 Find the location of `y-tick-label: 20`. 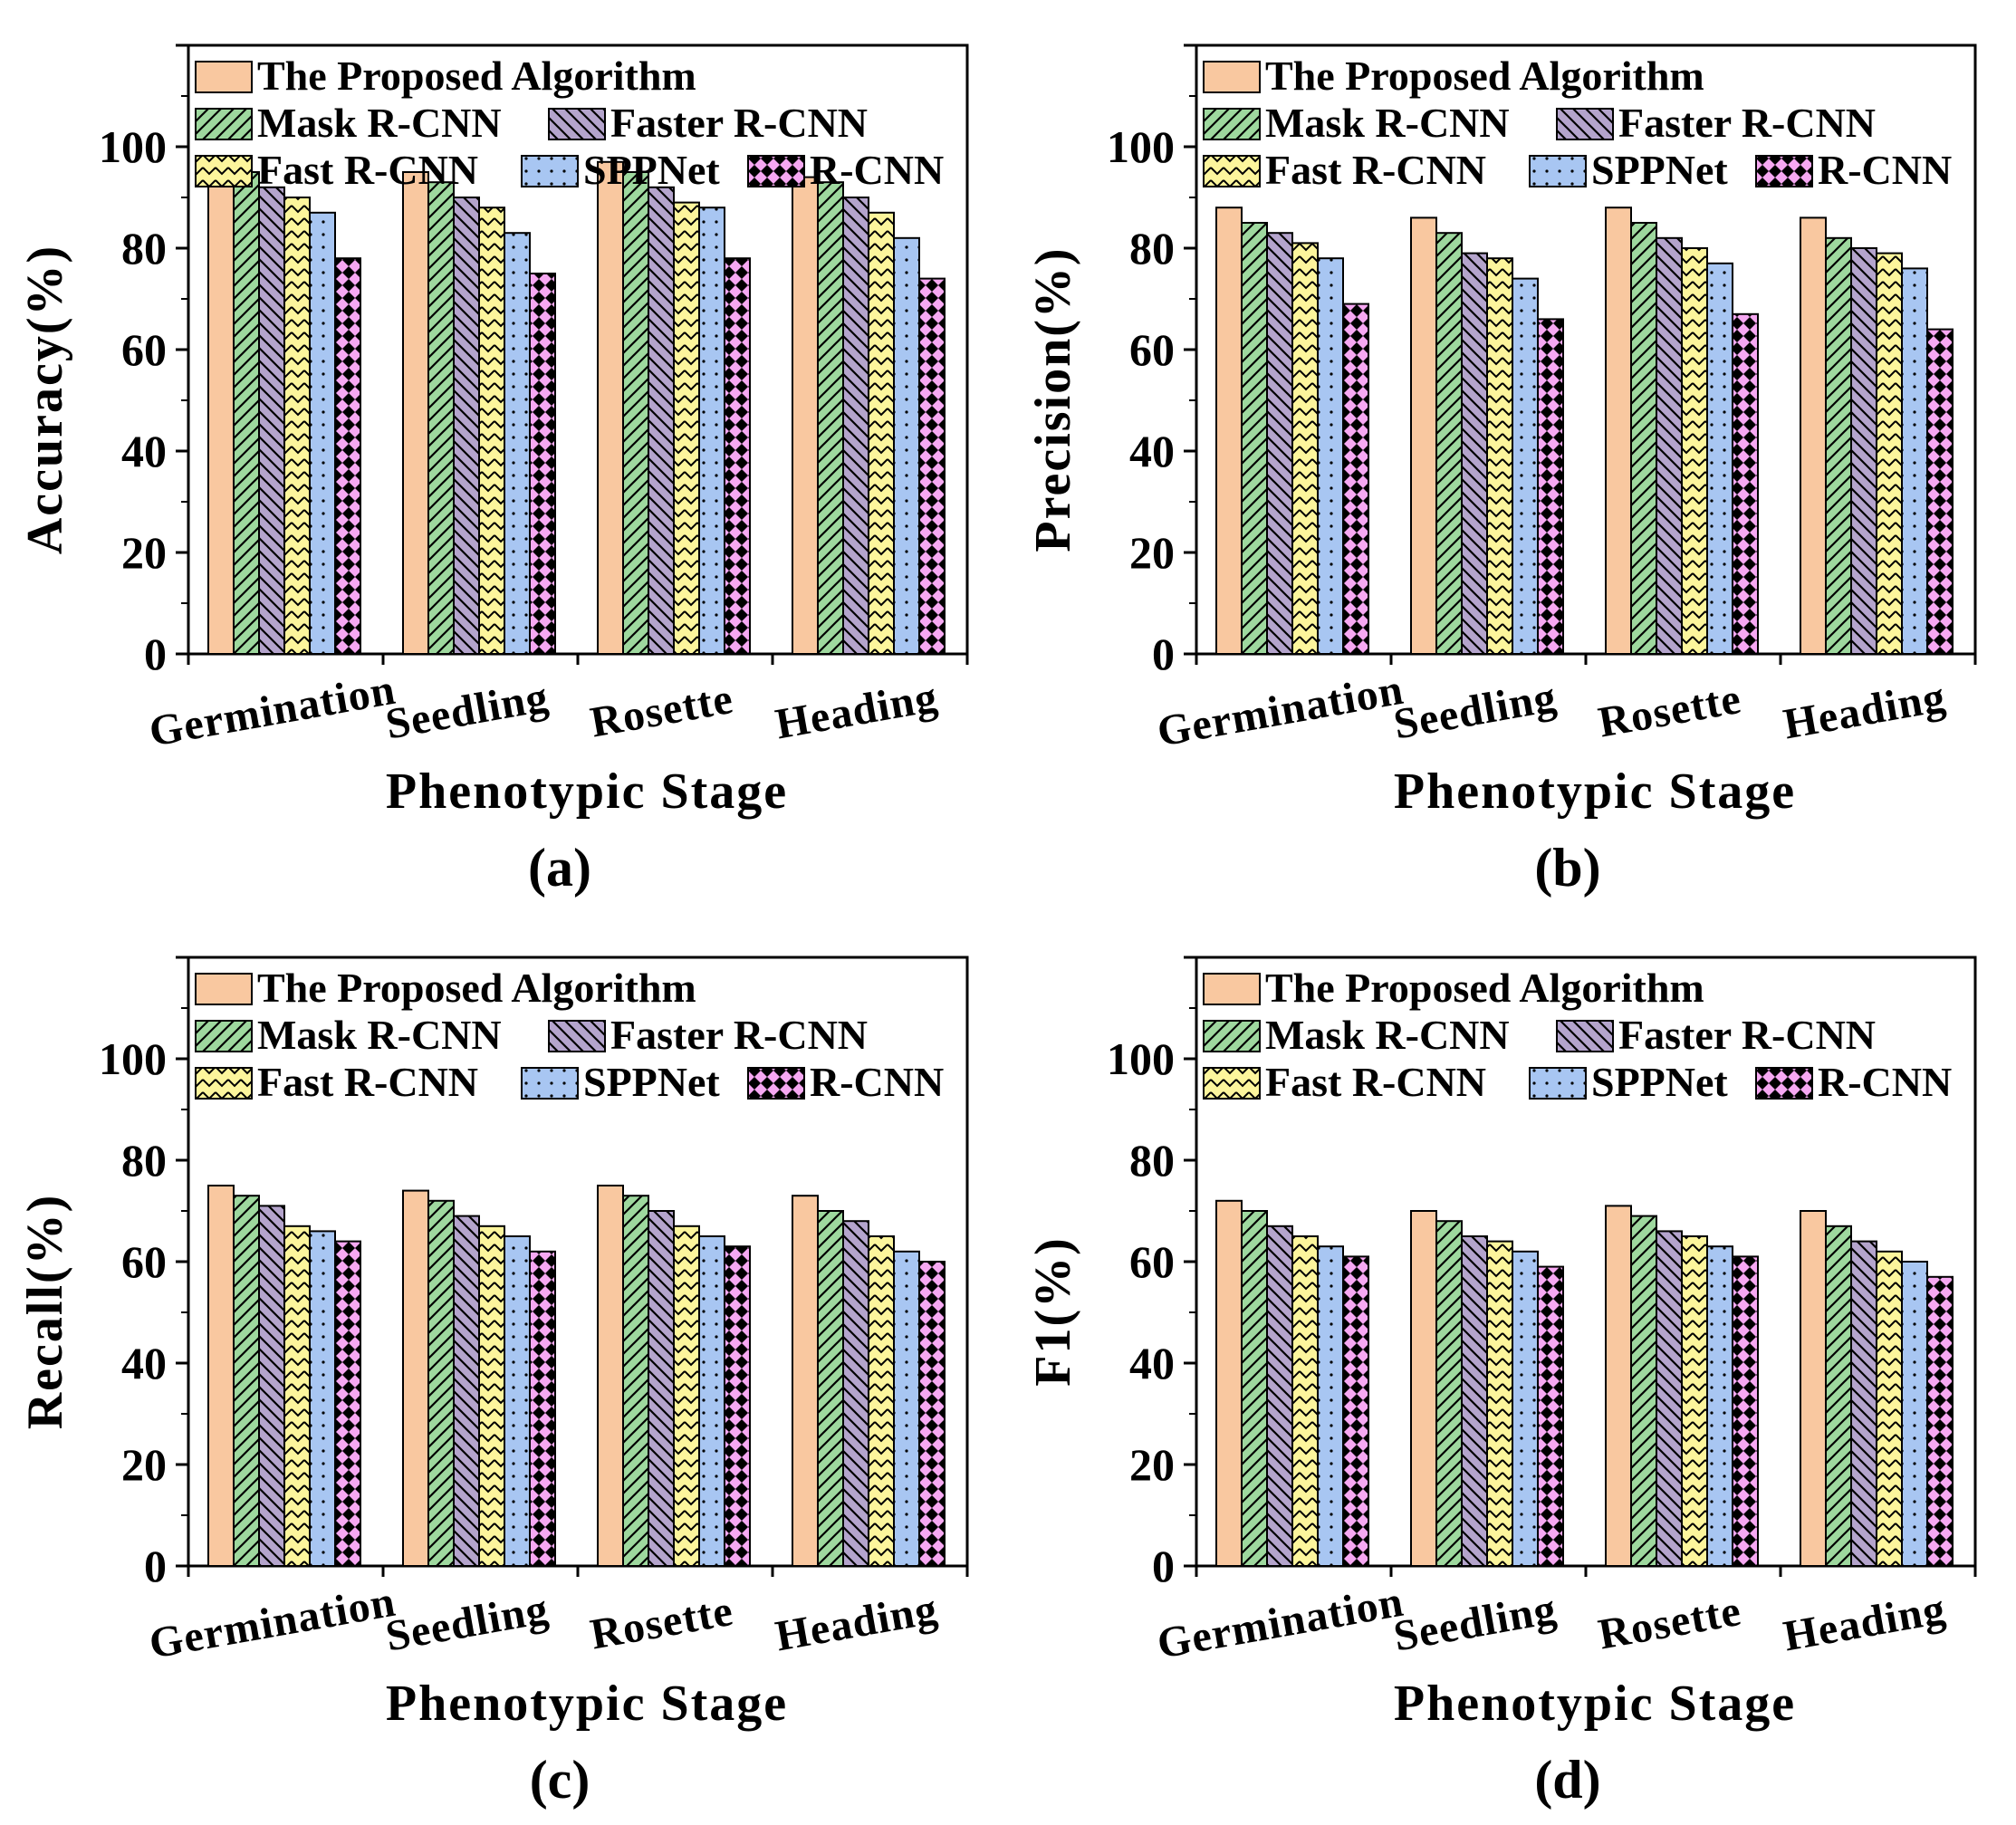

y-tick-label: 20 is located at coordinates (144, 552).